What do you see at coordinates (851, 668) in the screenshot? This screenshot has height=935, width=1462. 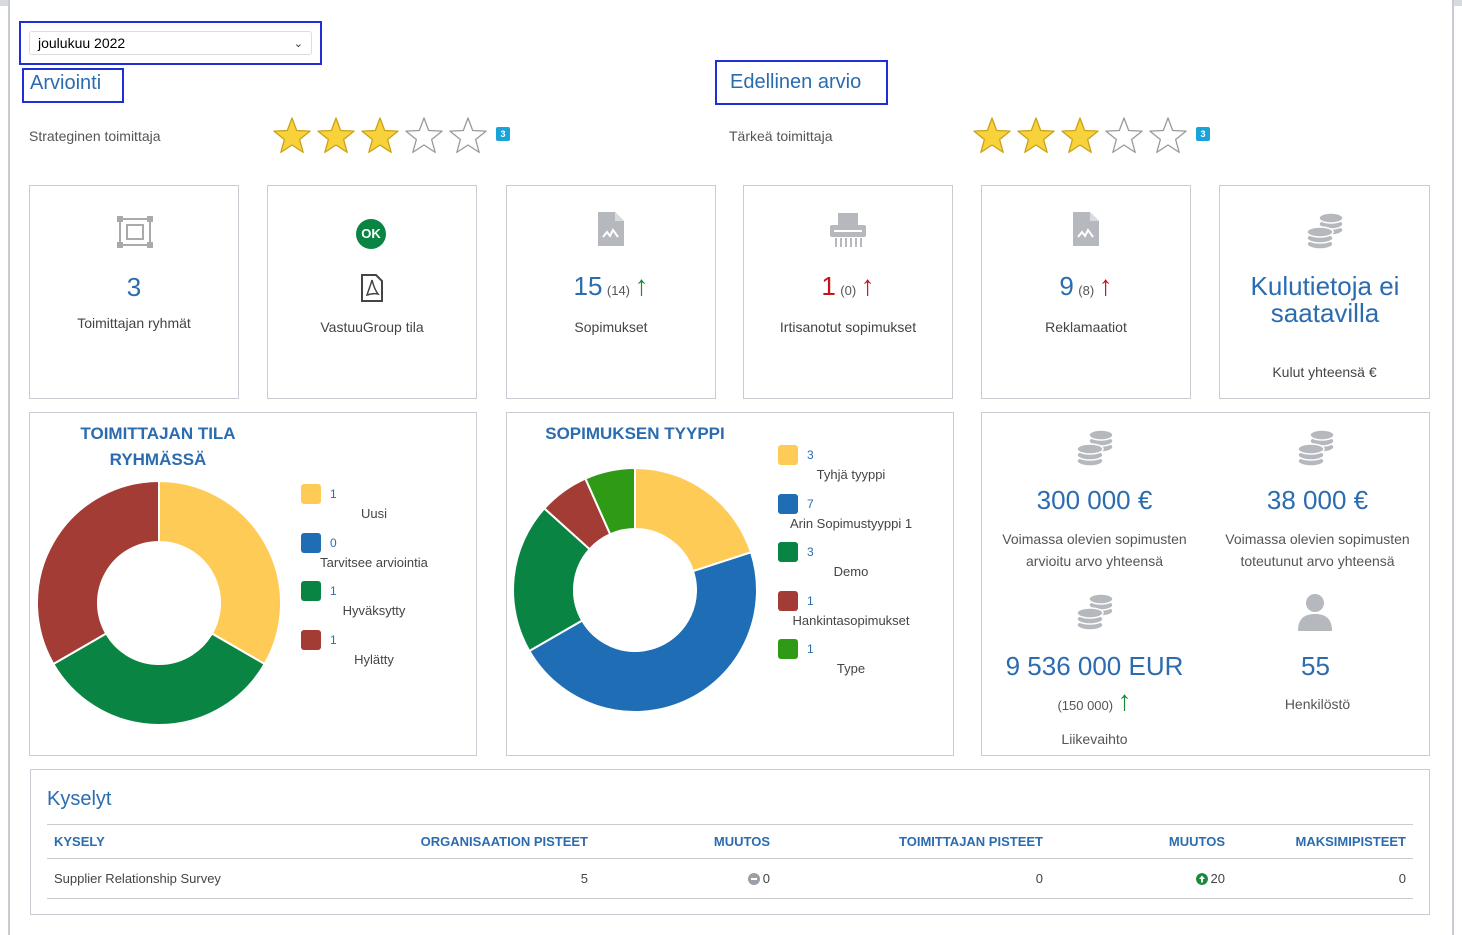 I see `legend-label: Type` at bounding box center [851, 668].